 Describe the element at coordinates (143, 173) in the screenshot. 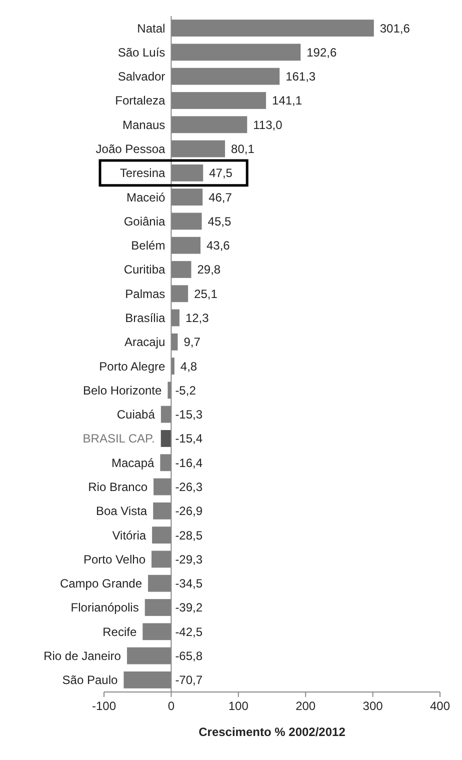

I see `y-tick-label: Teresina` at that location.